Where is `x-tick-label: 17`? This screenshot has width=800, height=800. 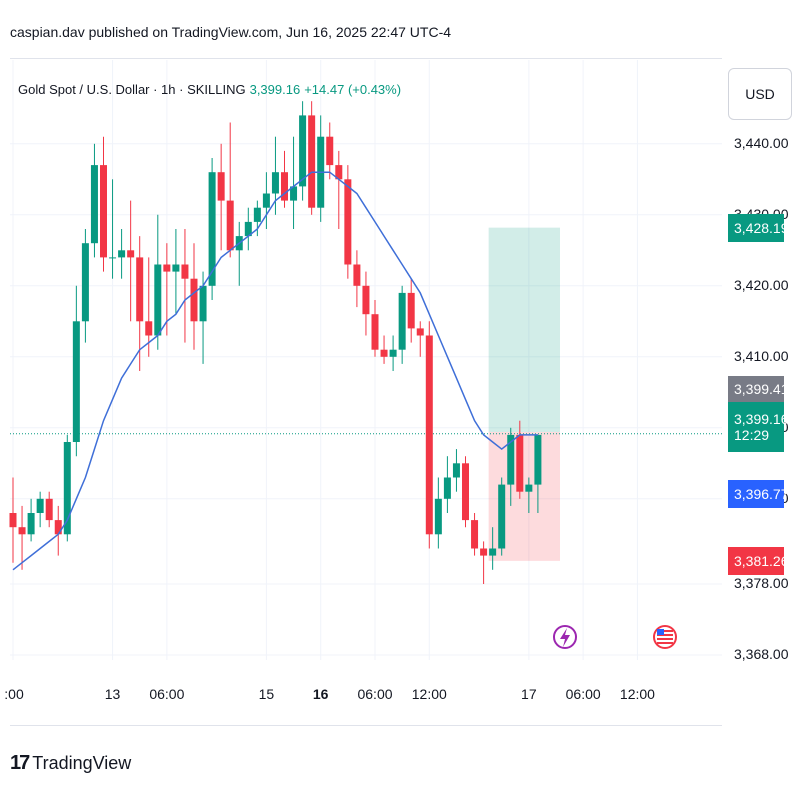
x-tick-label: 17 is located at coordinates (529, 694).